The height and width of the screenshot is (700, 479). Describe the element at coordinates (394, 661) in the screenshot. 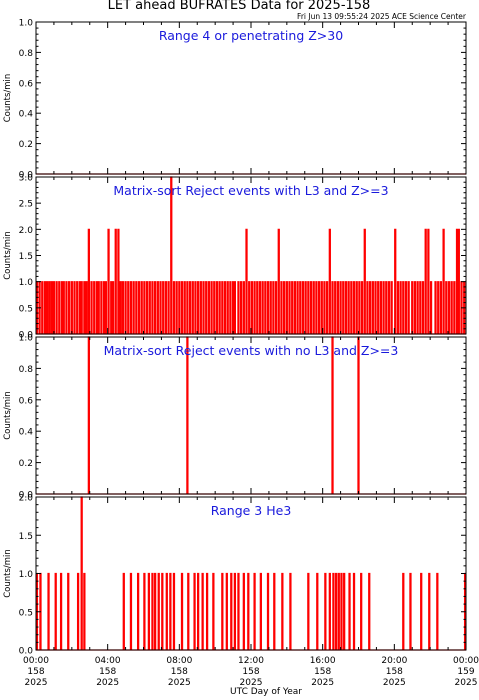

I see `x-tick-label: 20:00` at that location.